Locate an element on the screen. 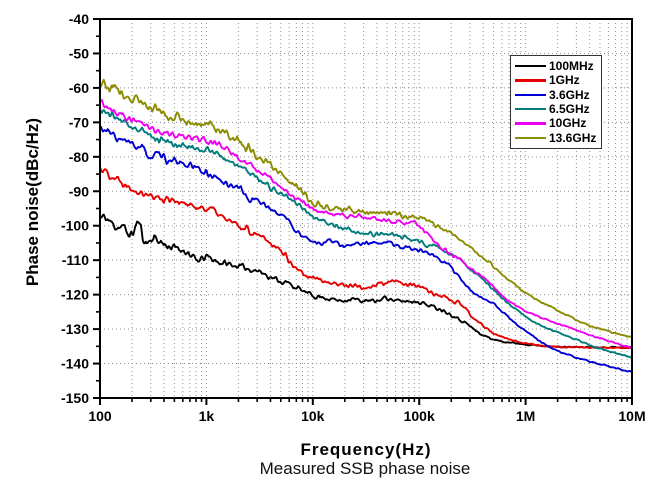 This screenshot has width=659, height=483. x-tick-label: 10k is located at coordinates (313, 416).